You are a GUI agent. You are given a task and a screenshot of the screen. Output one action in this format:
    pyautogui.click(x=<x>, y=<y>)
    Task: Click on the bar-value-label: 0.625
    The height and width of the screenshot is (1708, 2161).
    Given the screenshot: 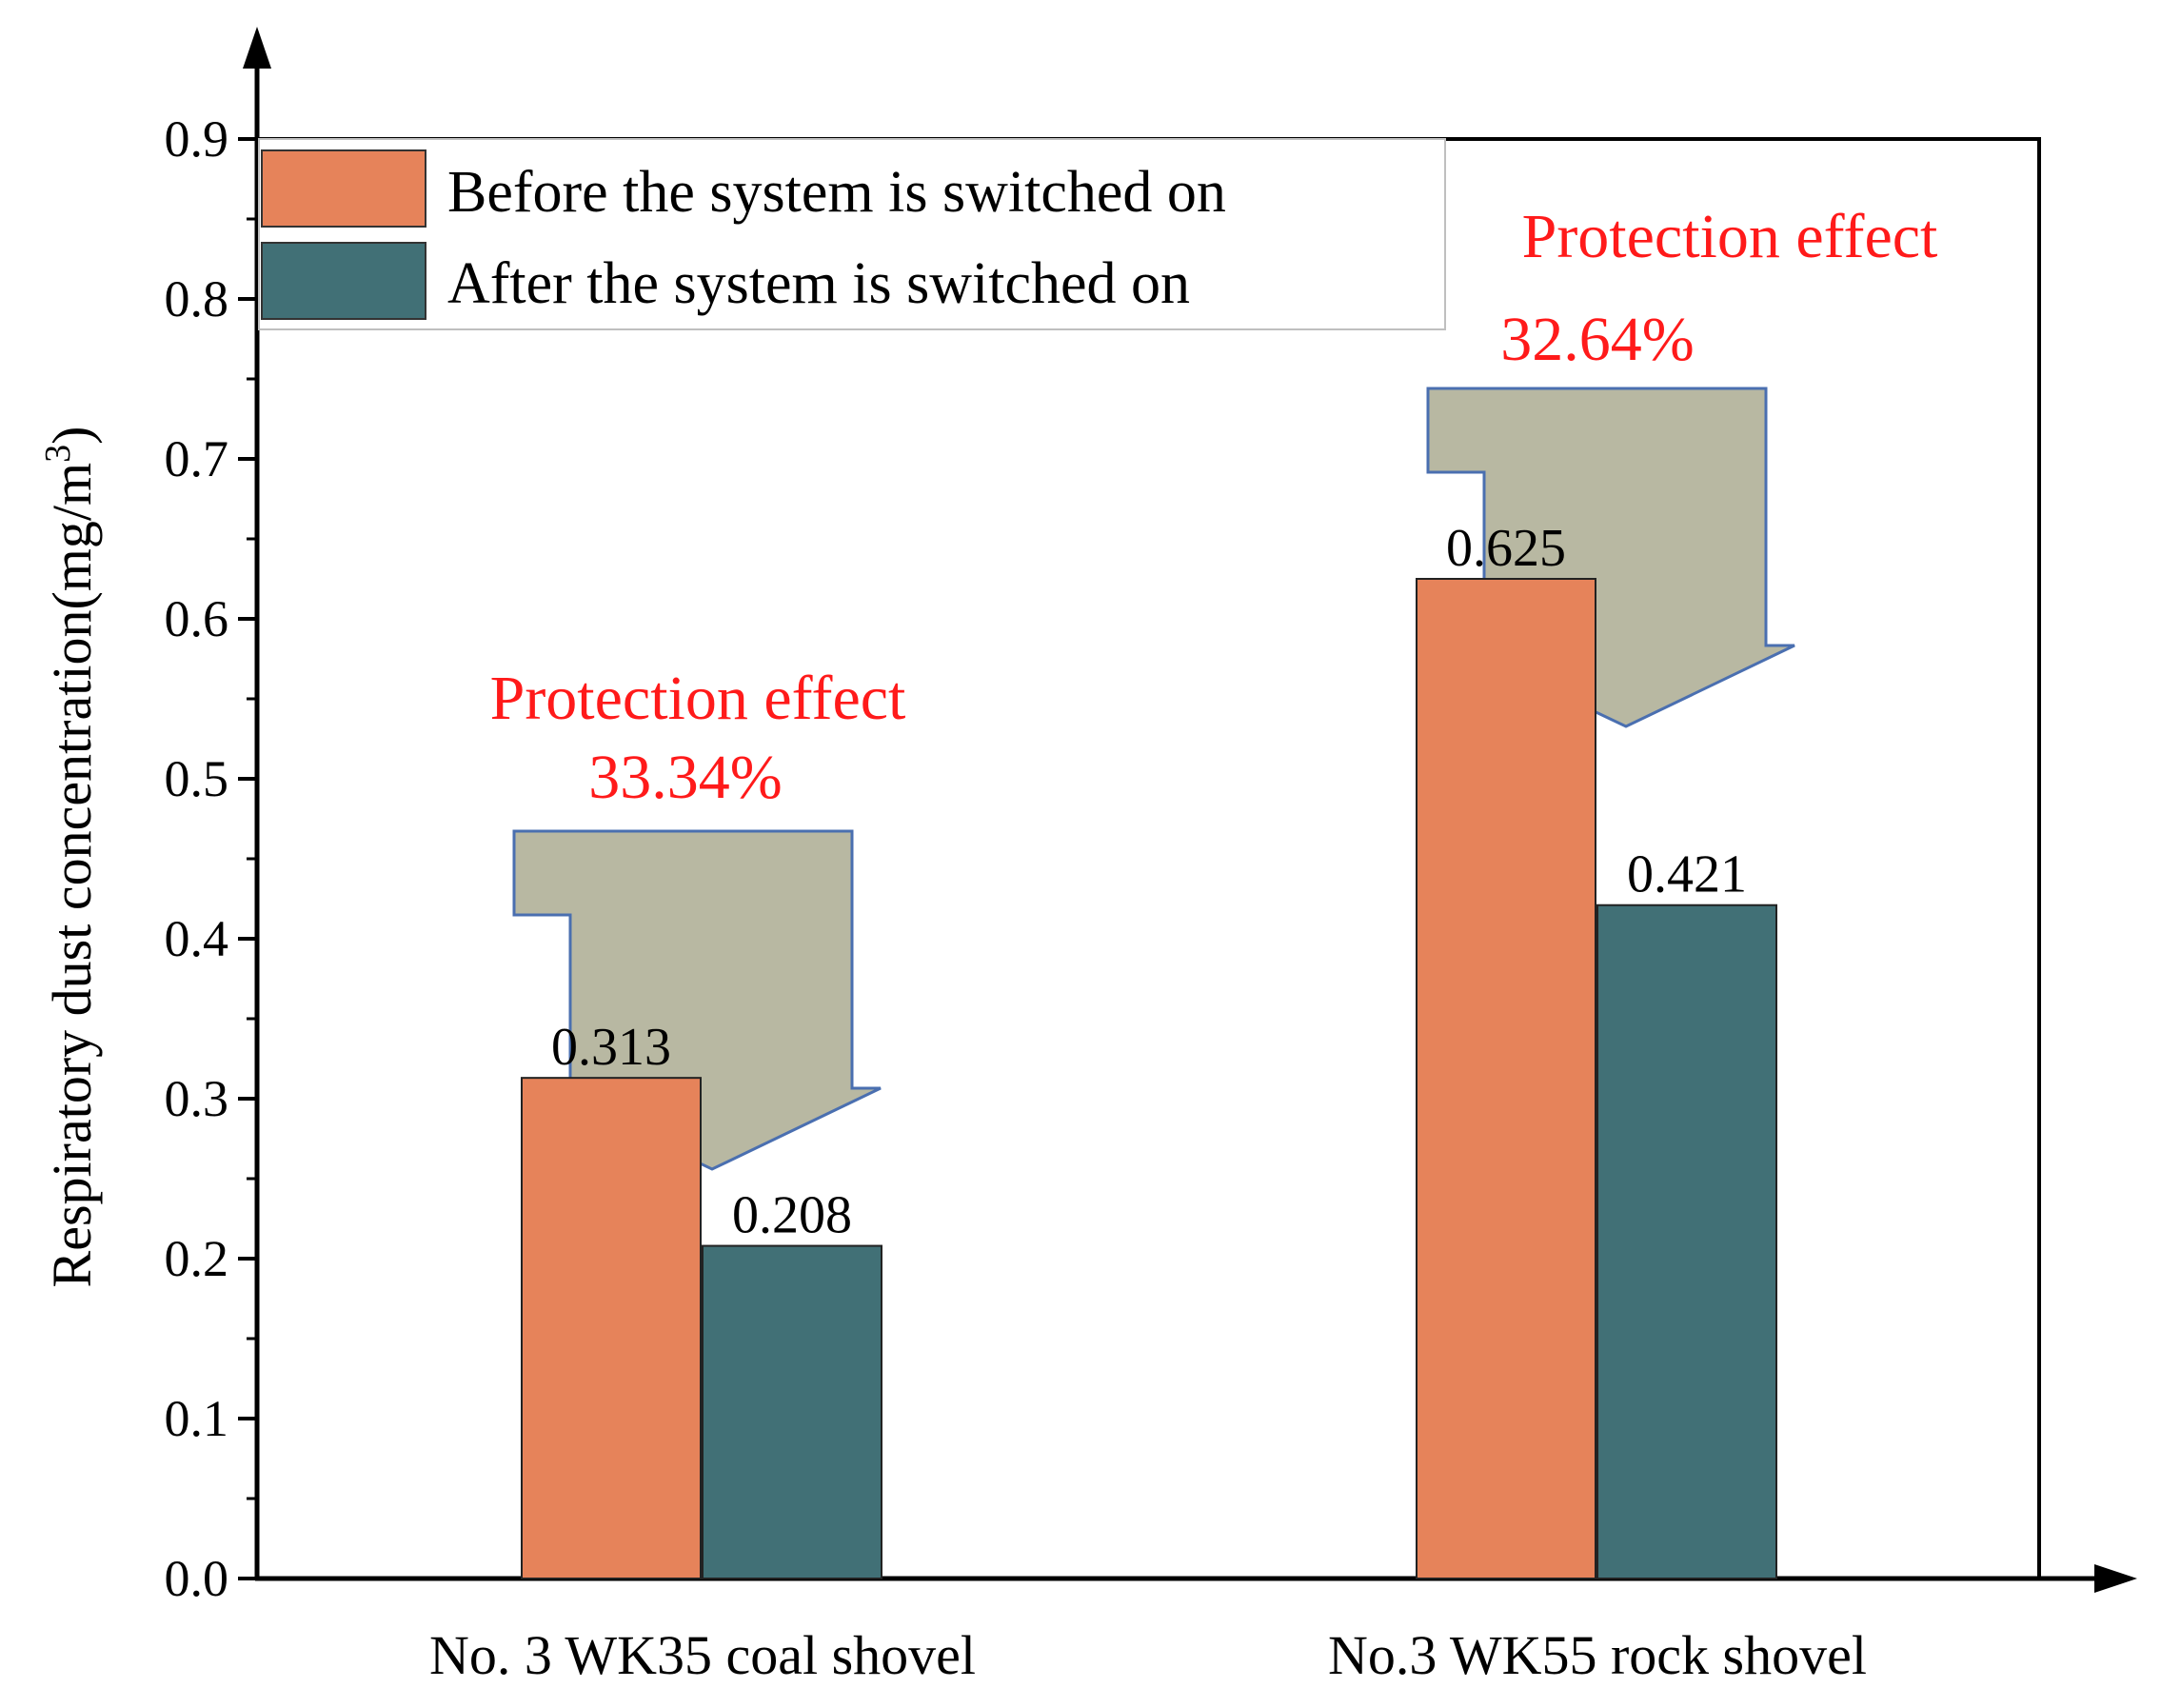 What is the action you would take?
    pyautogui.click(x=1506, y=548)
    